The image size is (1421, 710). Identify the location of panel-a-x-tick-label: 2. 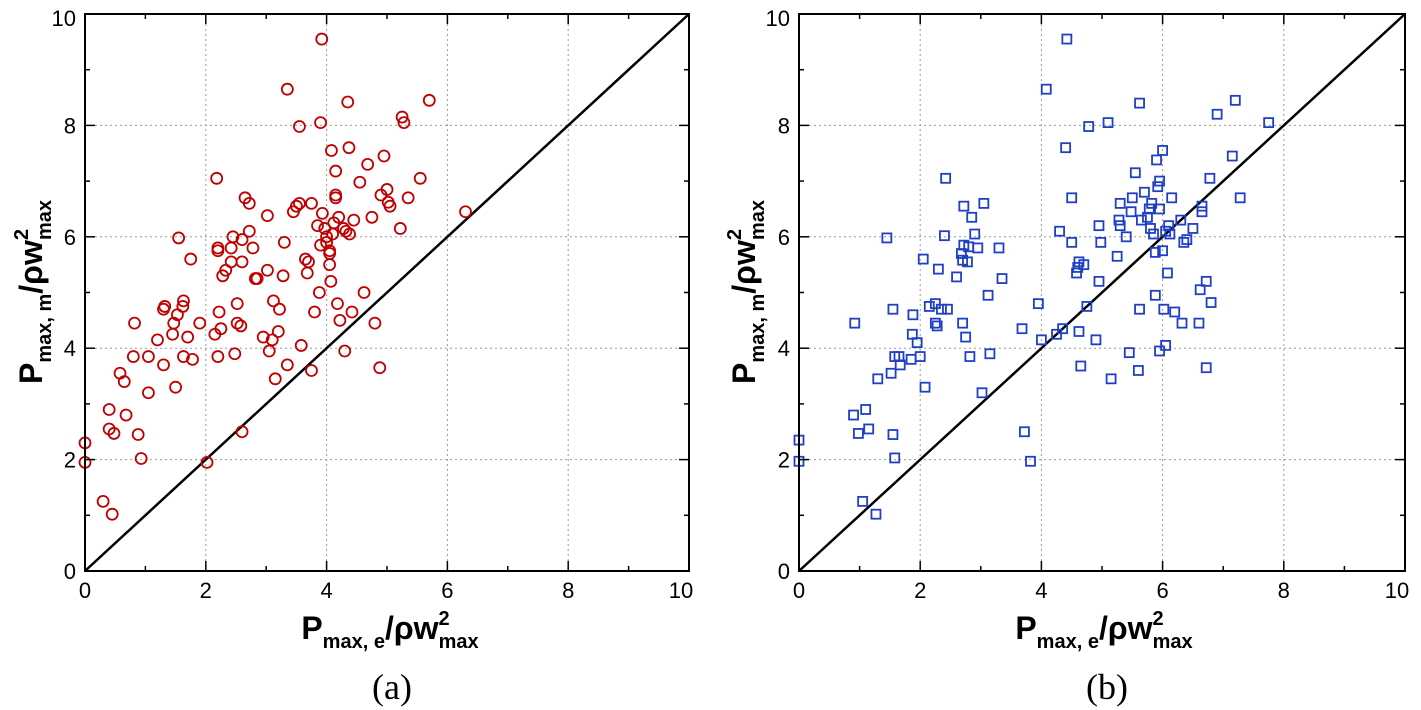
(206, 590).